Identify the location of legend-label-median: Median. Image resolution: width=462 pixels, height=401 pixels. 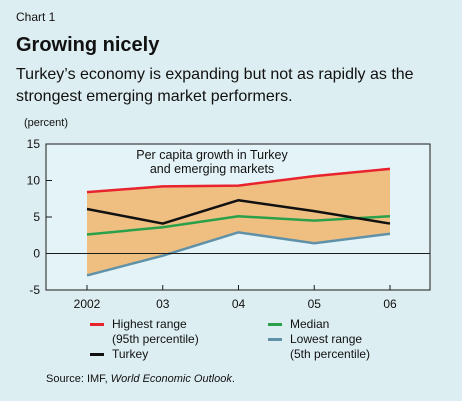
(310, 324).